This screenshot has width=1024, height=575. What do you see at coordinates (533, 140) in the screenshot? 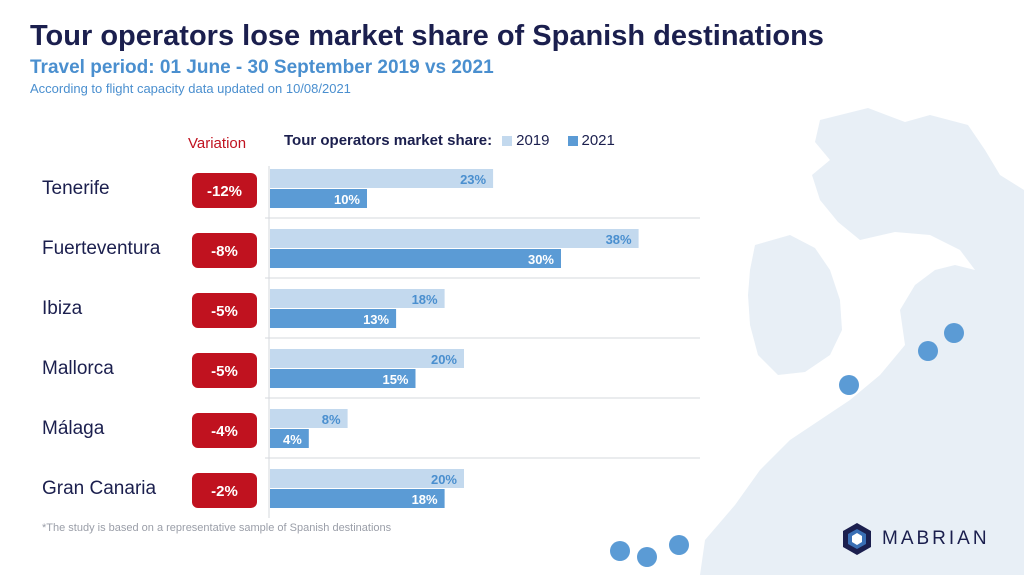
I see `legend-text-2019: 2019` at bounding box center [533, 140].